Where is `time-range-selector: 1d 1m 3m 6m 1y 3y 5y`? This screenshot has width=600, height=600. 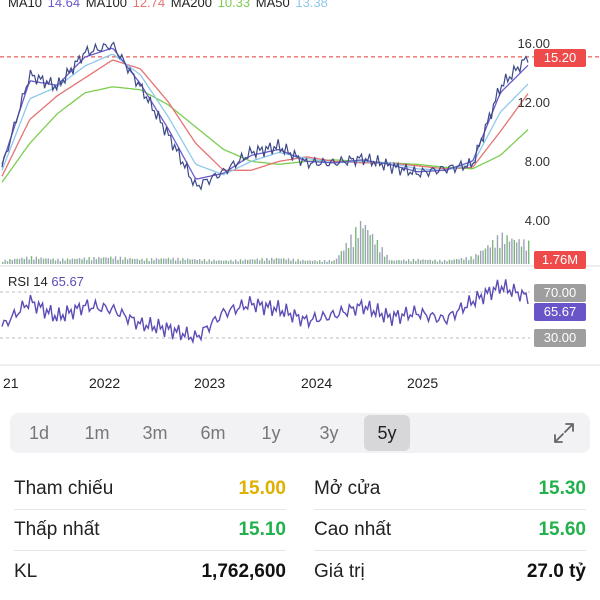 time-range-selector: 1d 1m 3m 6m 1y 3y 5y is located at coordinates (300, 433).